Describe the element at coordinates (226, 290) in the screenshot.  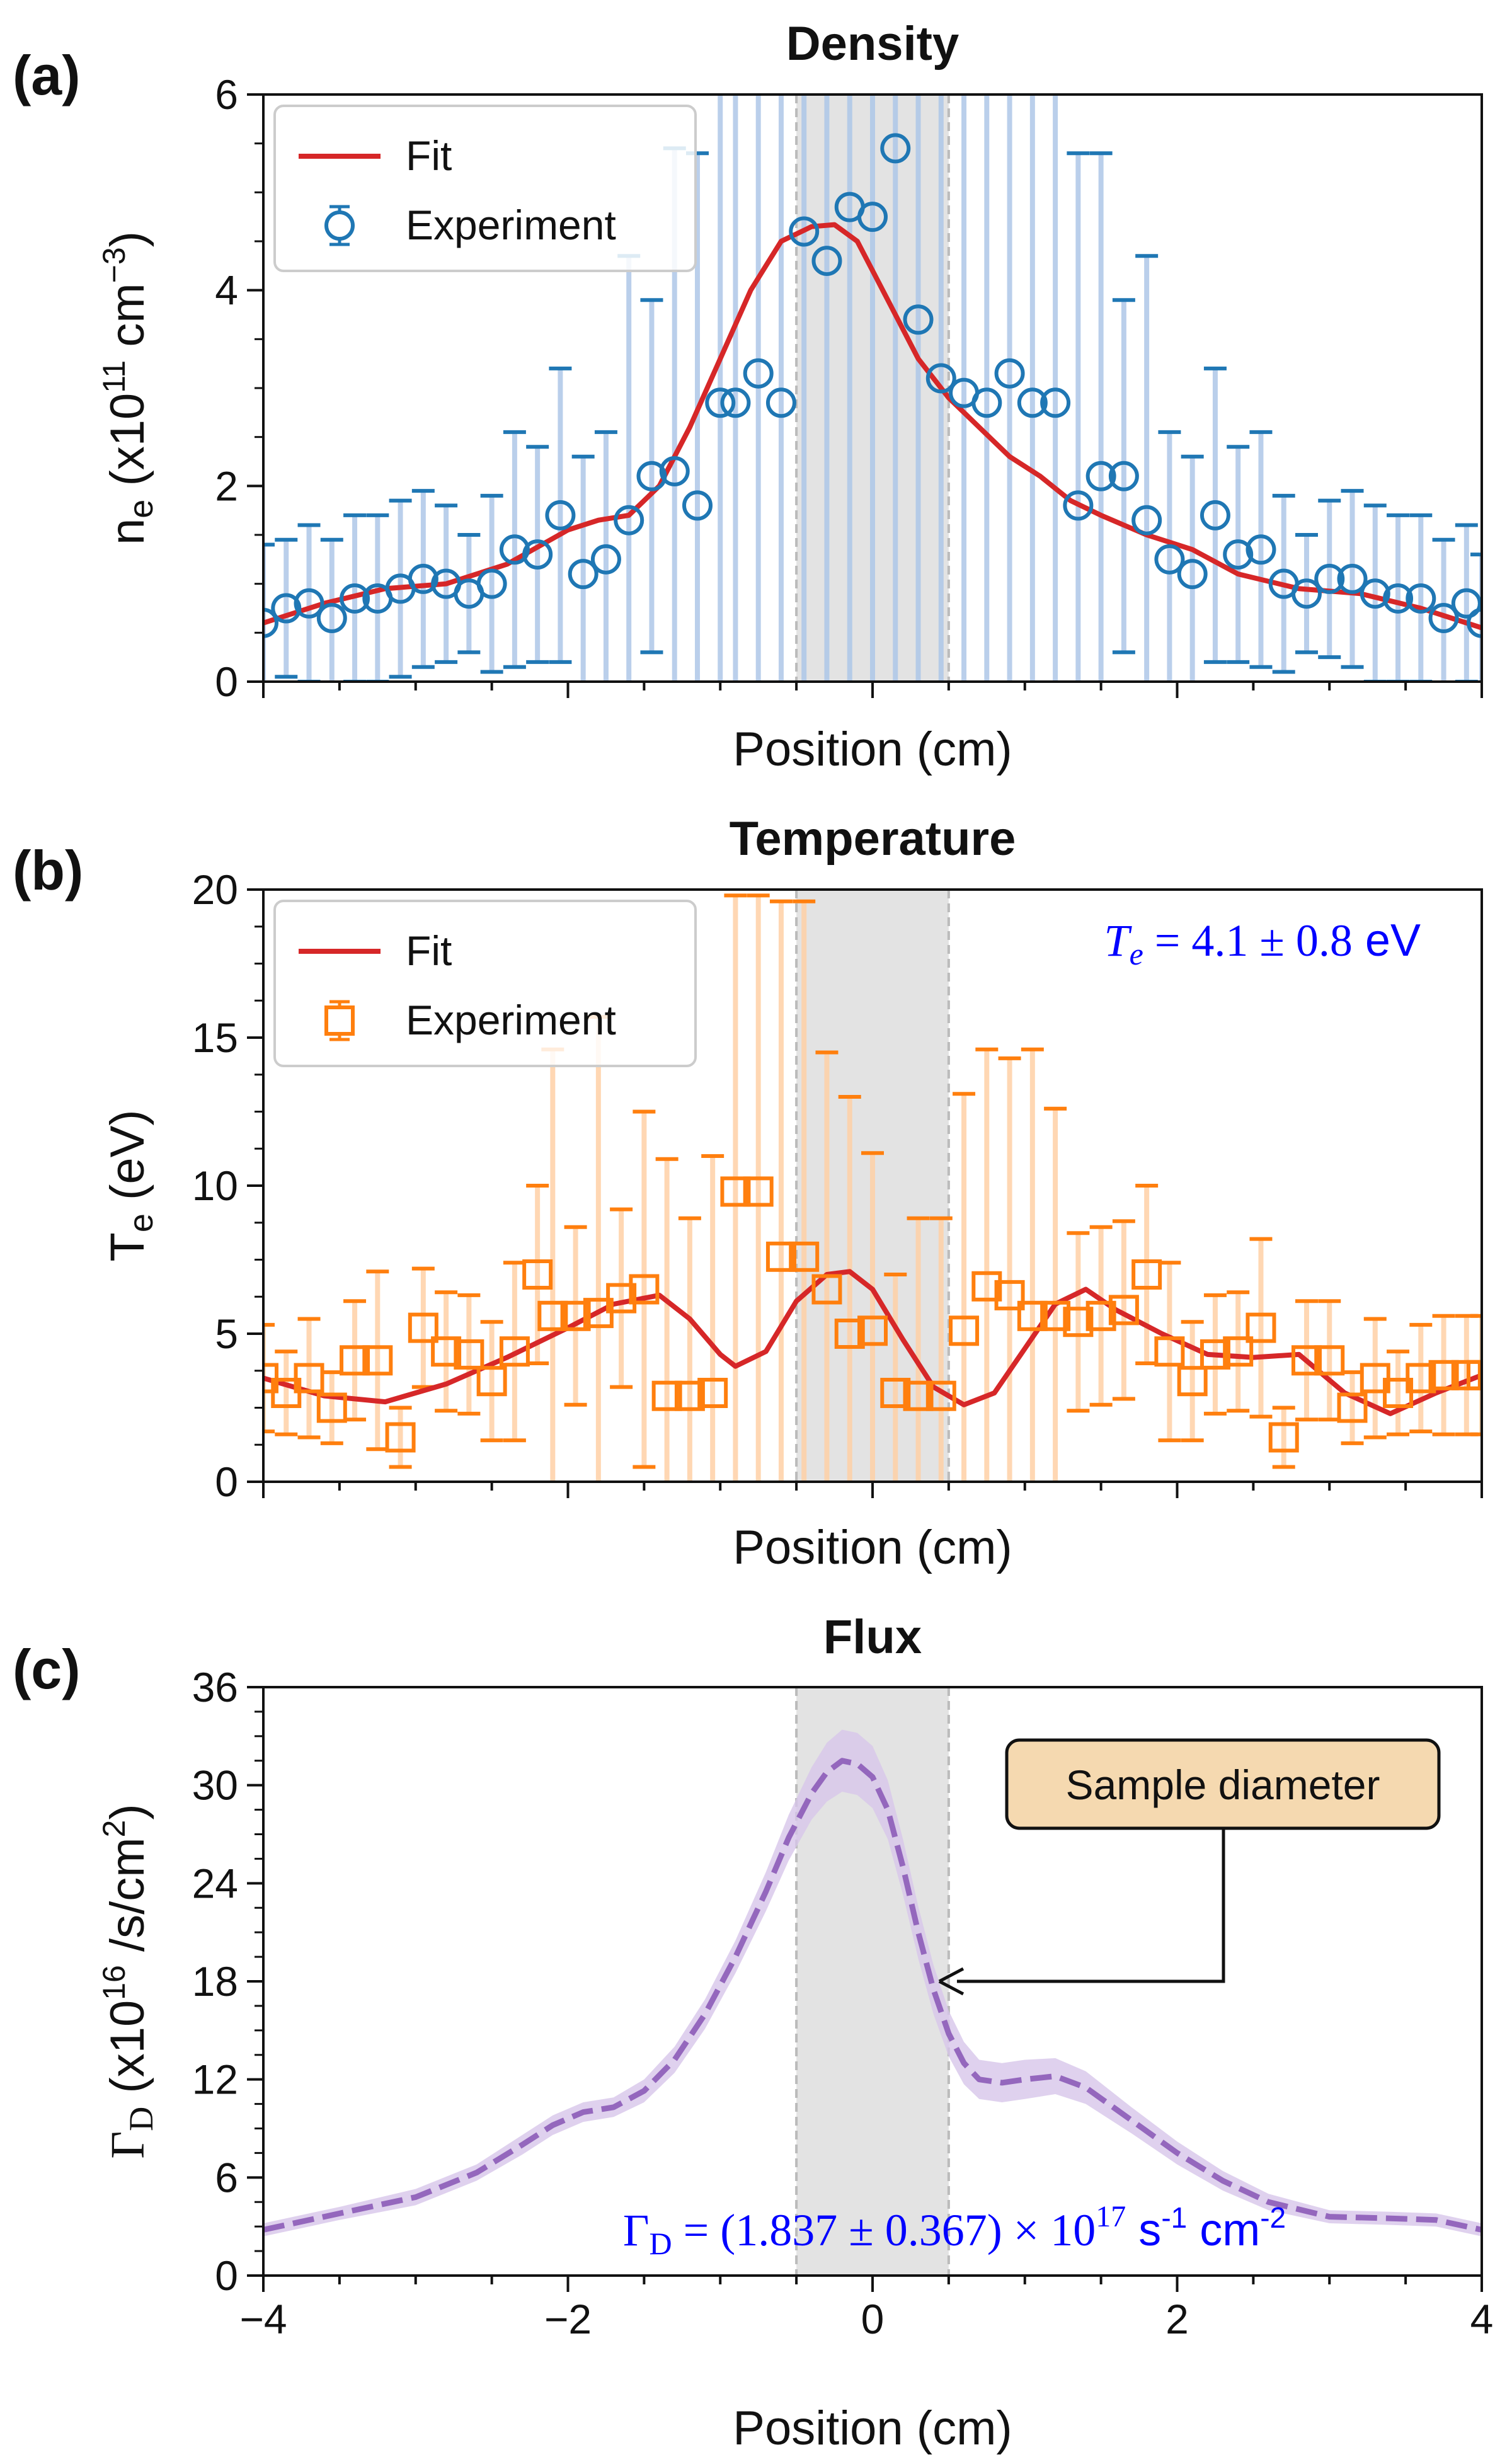
I see `y-tick-label: 4` at that location.